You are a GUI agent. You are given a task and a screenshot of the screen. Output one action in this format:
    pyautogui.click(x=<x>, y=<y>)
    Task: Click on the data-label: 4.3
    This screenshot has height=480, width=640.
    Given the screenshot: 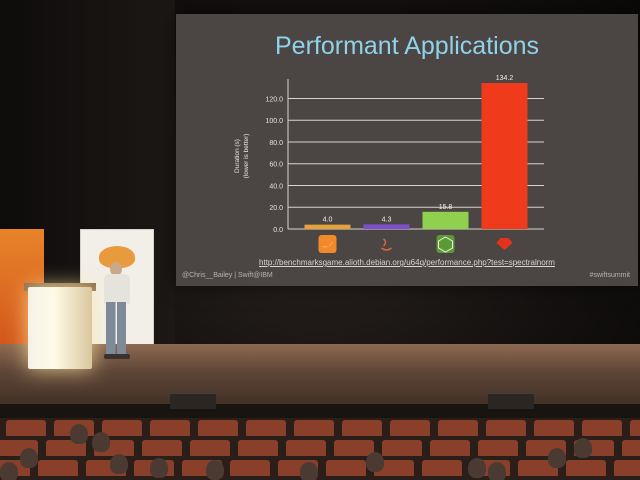 What is the action you would take?
    pyautogui.click(x=387, y=219)
    